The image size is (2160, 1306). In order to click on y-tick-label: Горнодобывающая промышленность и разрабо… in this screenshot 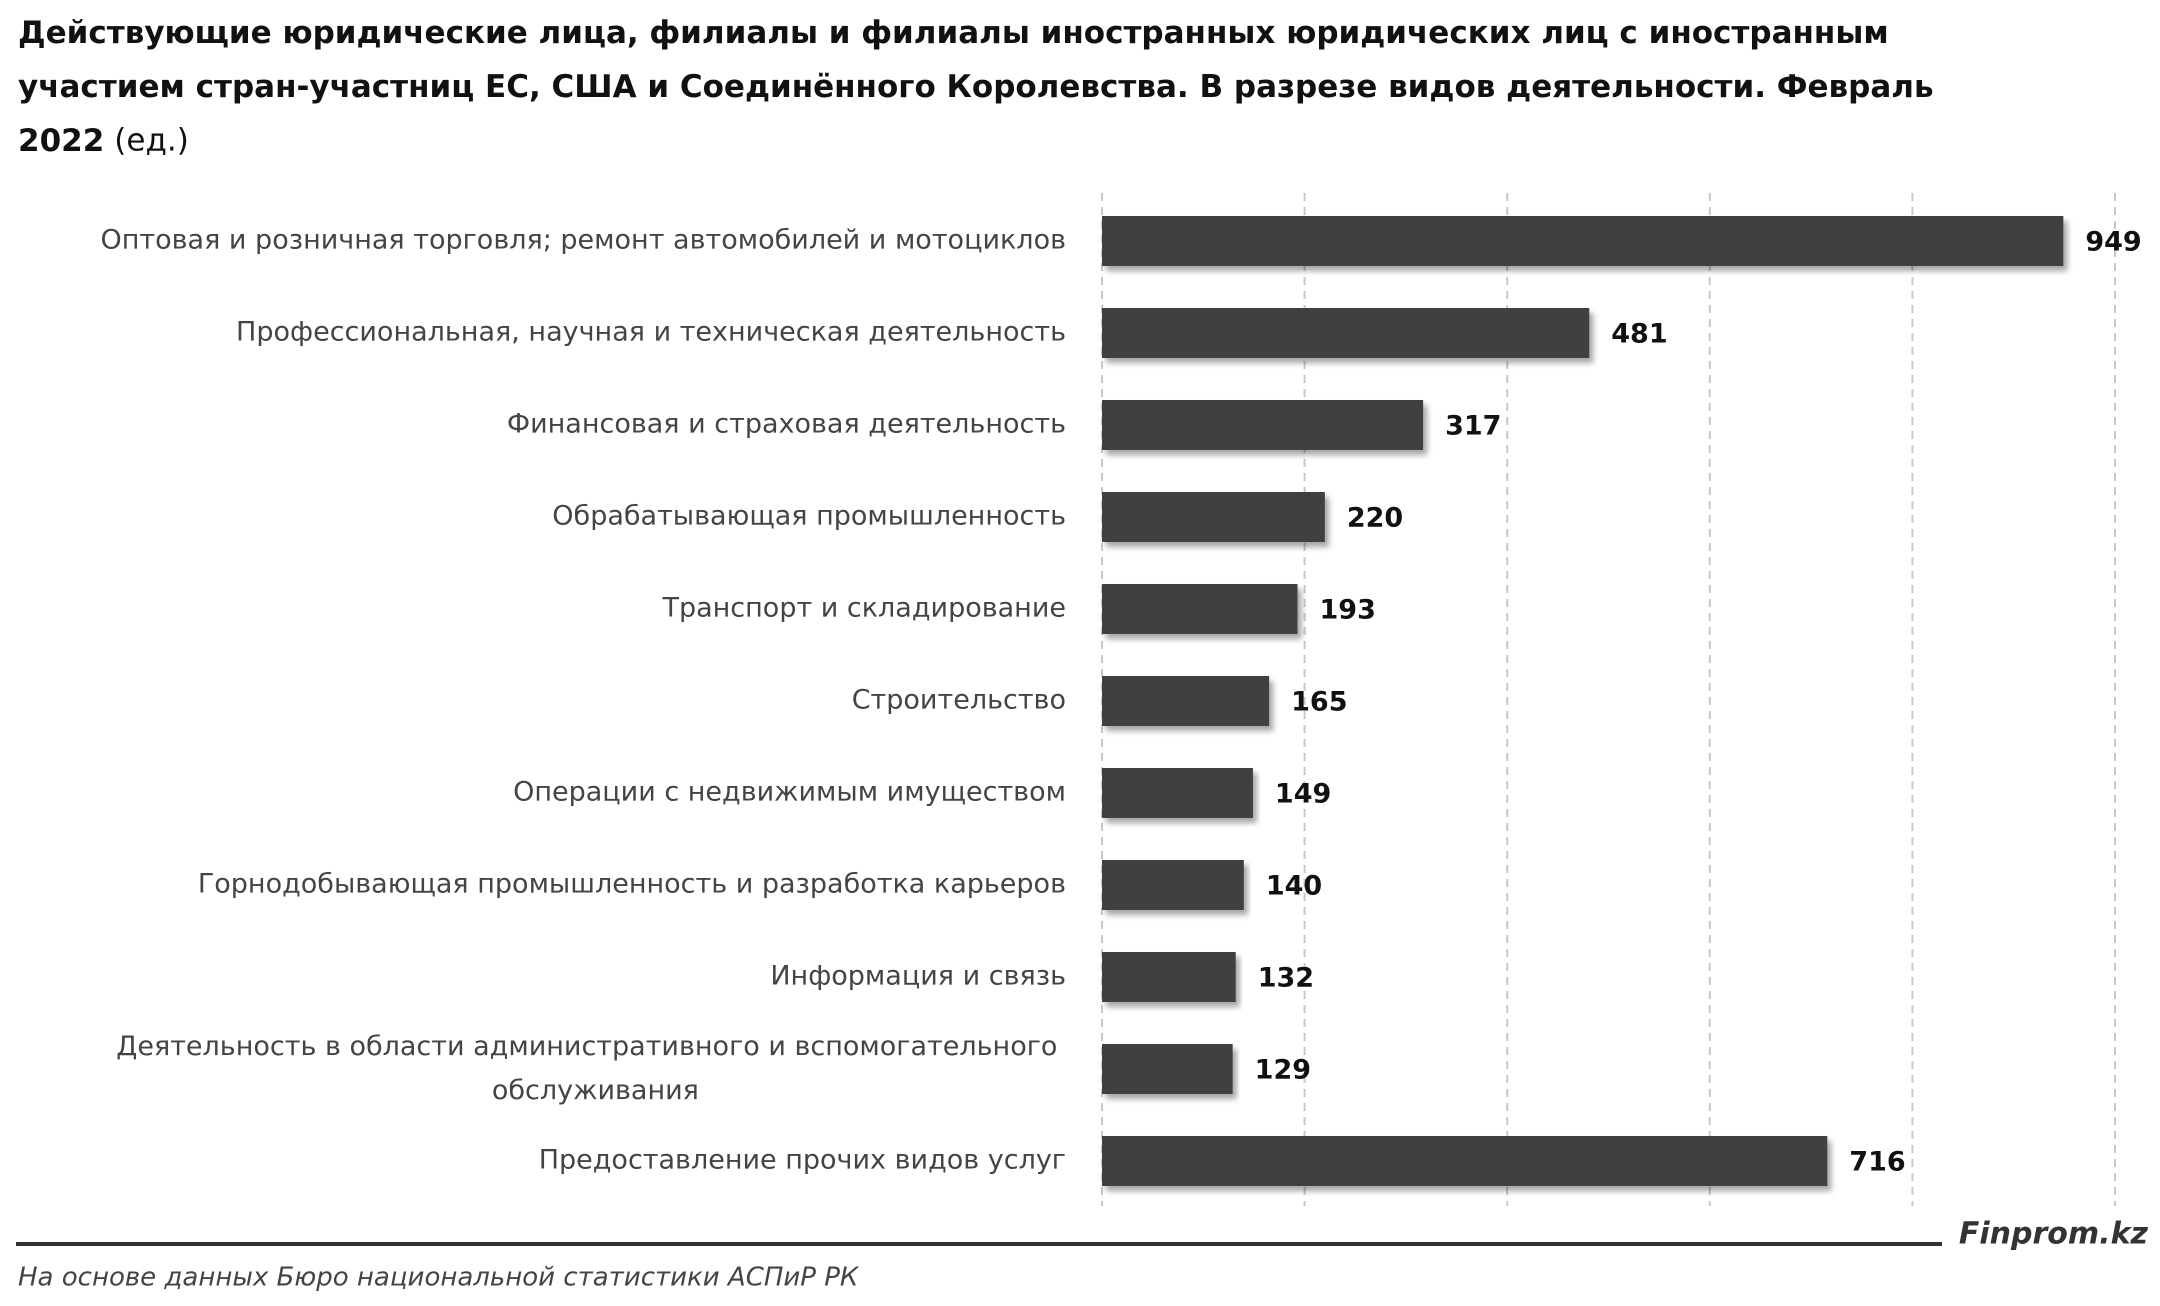, I will do `click(632, 884)`.